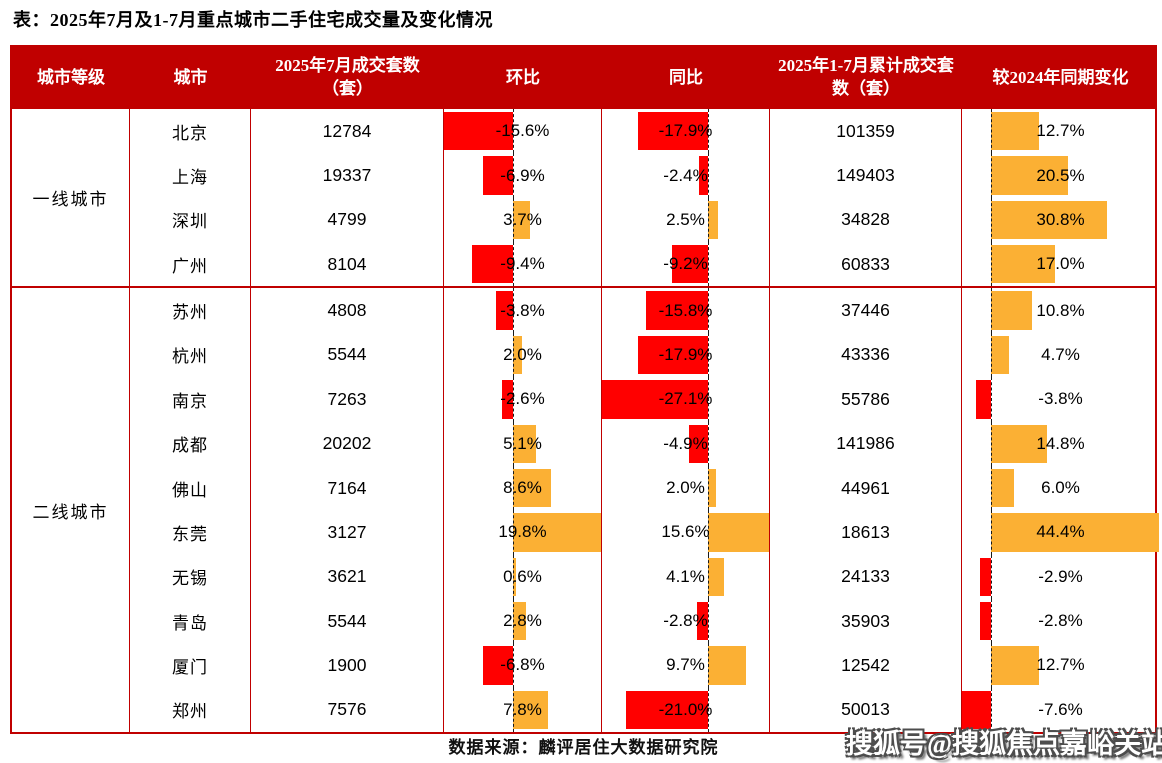  Describe the element at coordinates (685, 576) in the screenshot. I see `yoy-cell-value: 4.1%` at that location.